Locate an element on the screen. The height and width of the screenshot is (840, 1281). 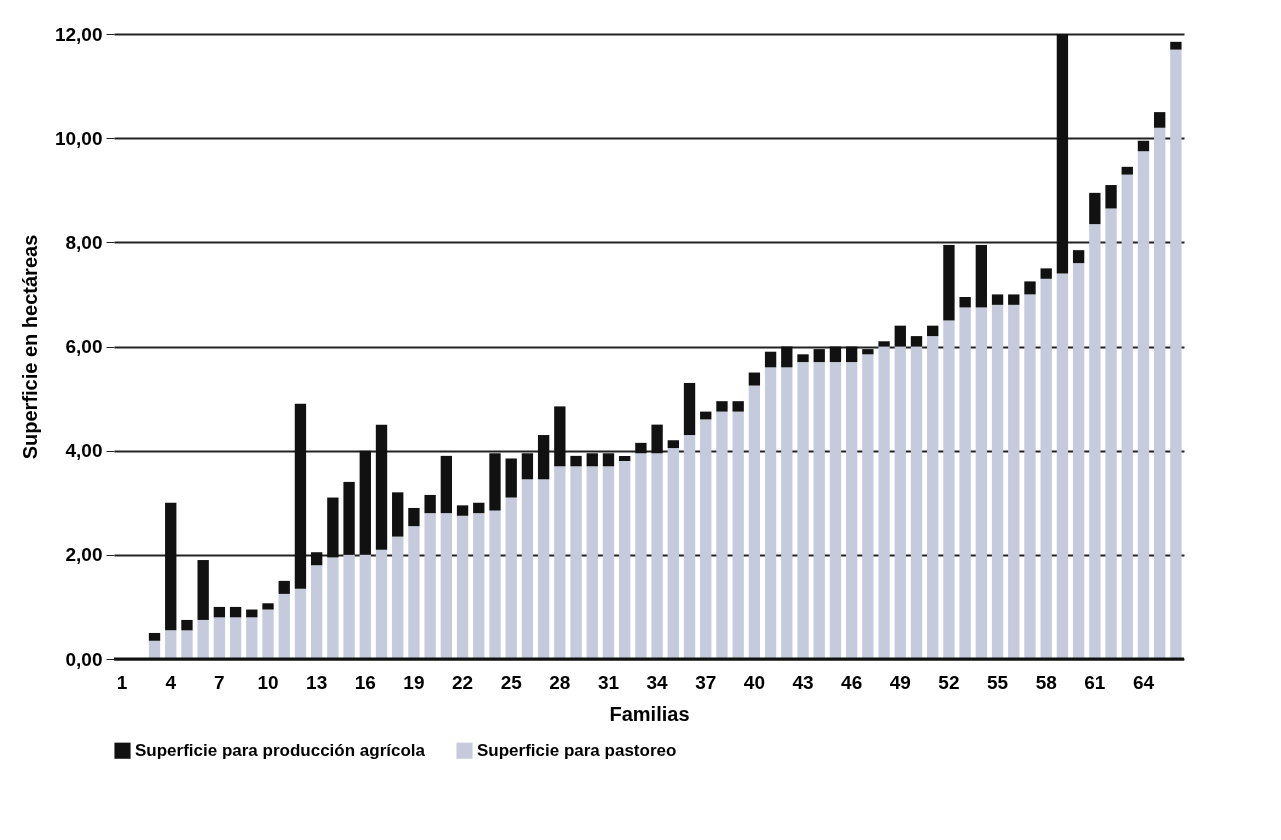
y-tick-label: 10,00 is located at coordinates (78, 138).